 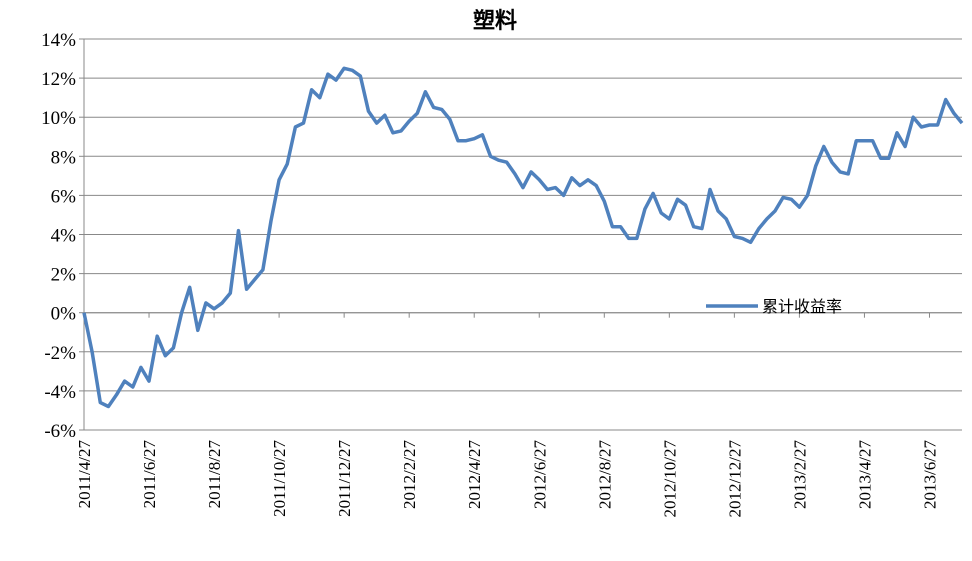 What do you see at coordinates (669, 479) in the screenshot?
I see `x-tick-label: 2012/10/27` at bounding box center [669, 479].